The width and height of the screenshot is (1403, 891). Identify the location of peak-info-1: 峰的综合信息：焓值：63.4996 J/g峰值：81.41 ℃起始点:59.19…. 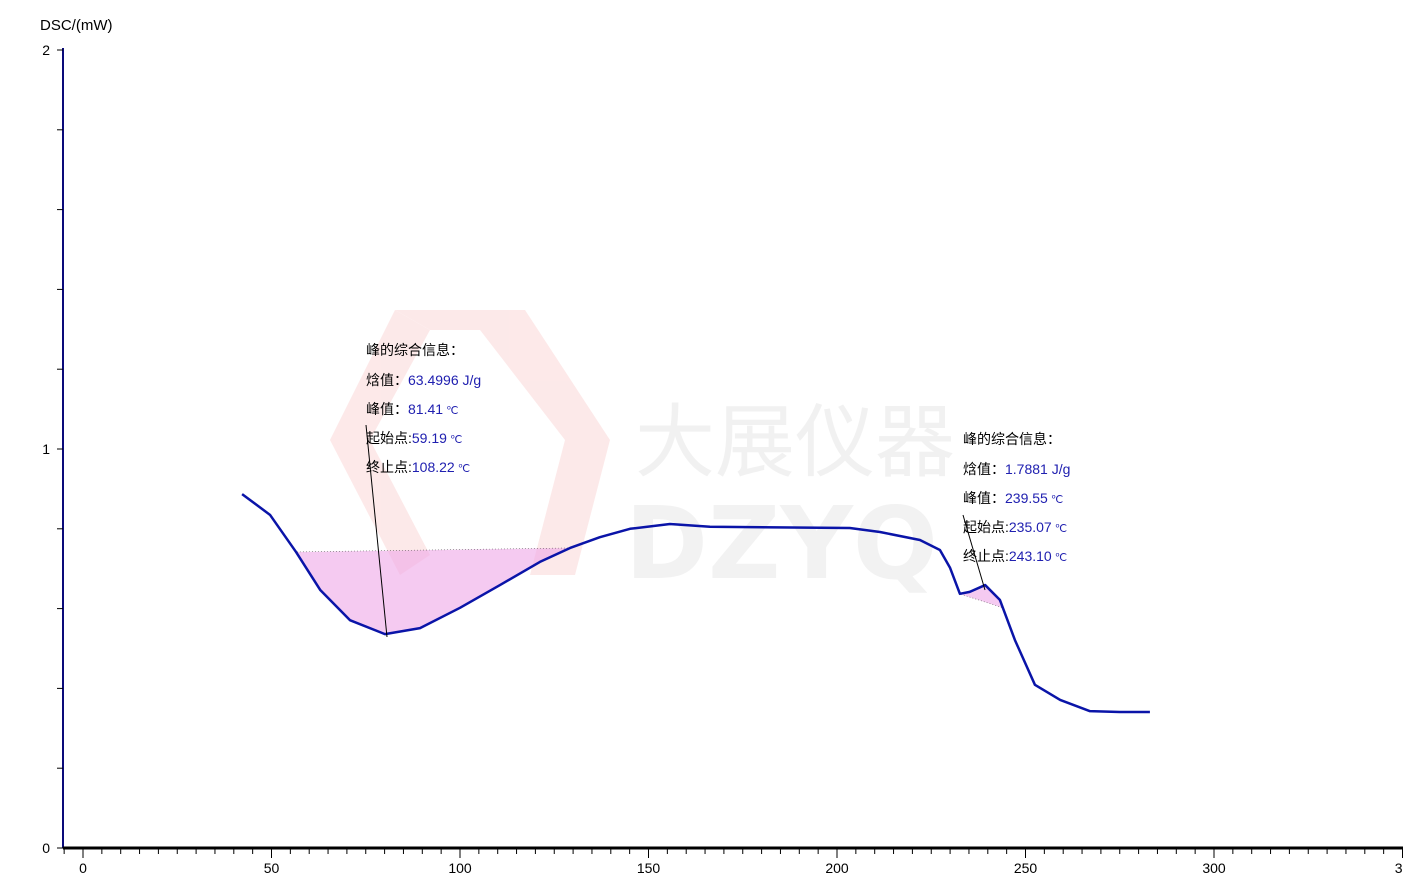
(423, 408).